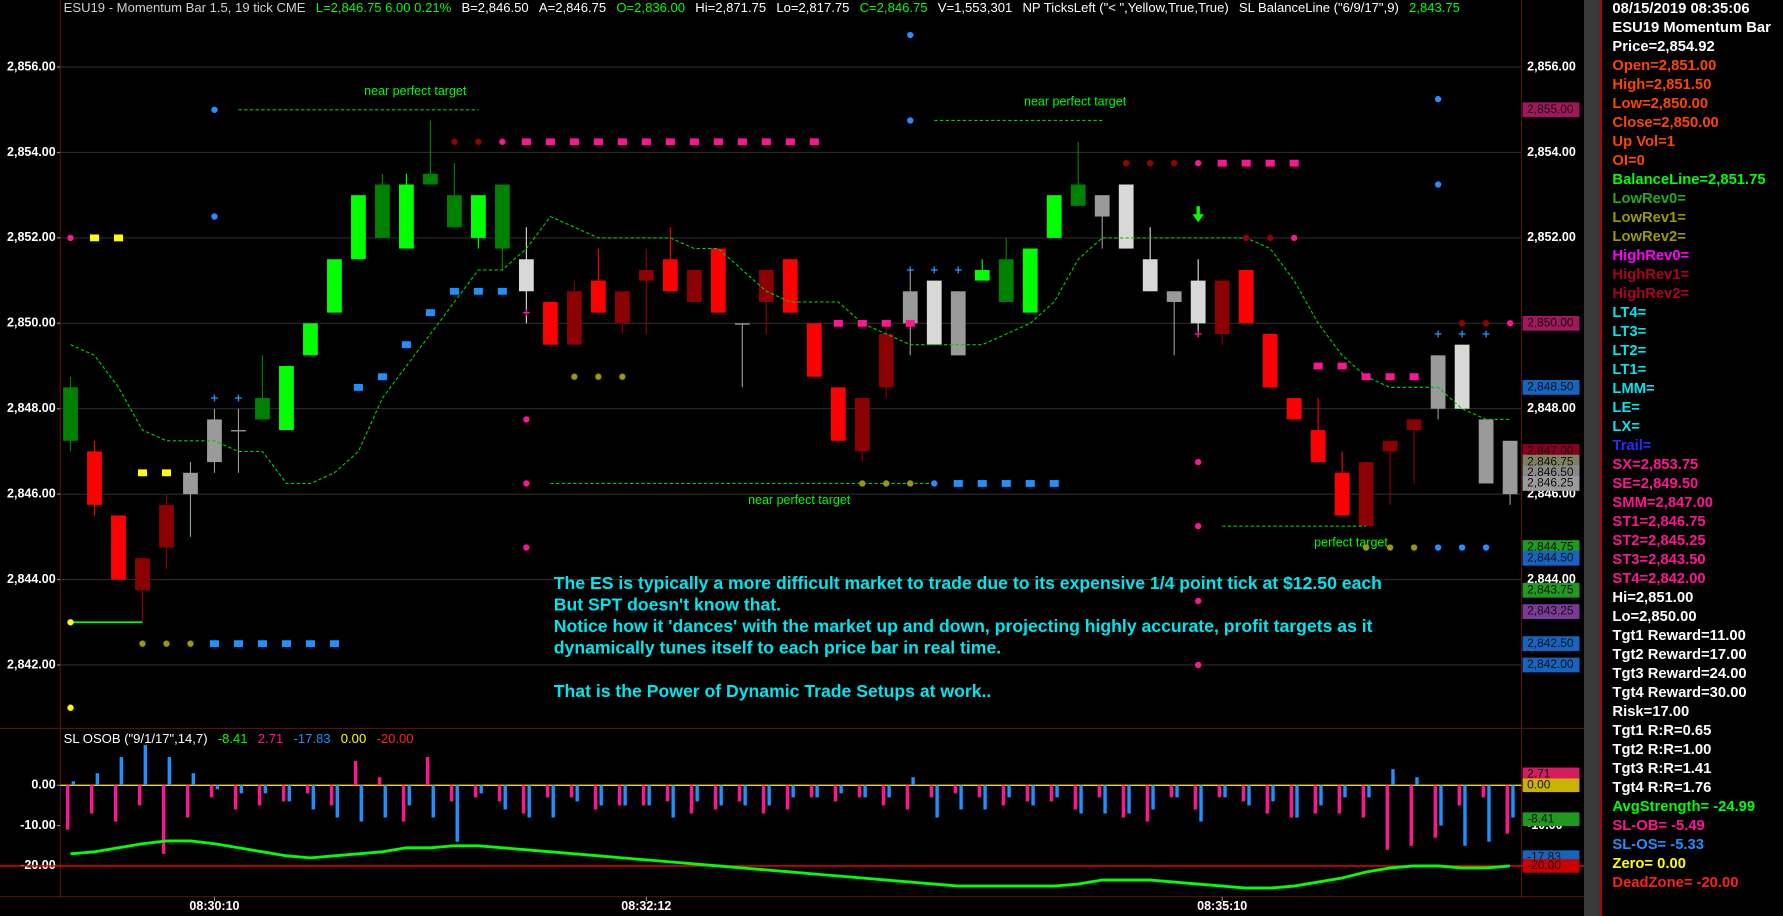 The height and width of the screenshot is (916, 1783). What do you see at coordinates (667, 604) in the screenshot?
I see `note-line: But SPT doesn't know that.` at bounding box center [667, 604].